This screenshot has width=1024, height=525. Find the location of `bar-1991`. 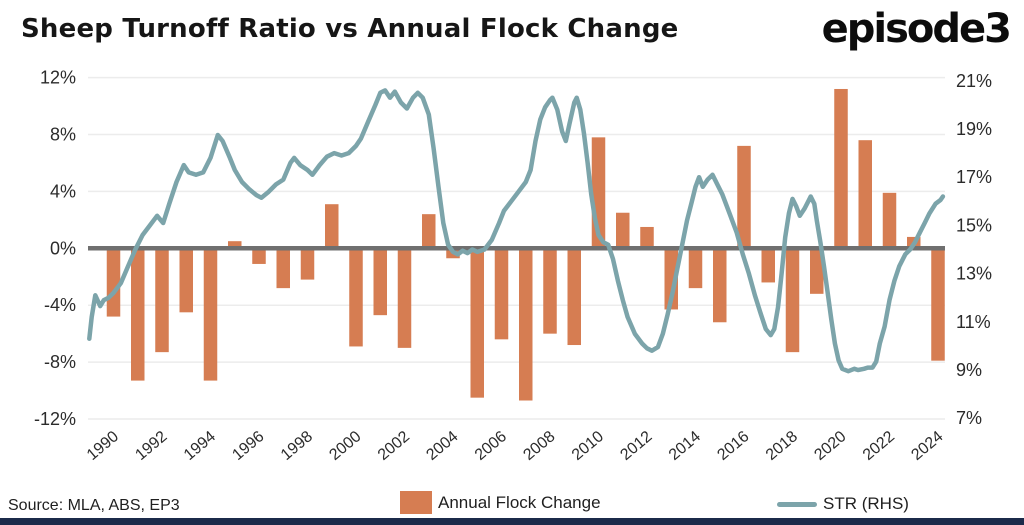

bar-1991 is located at coordinates (138, 314).